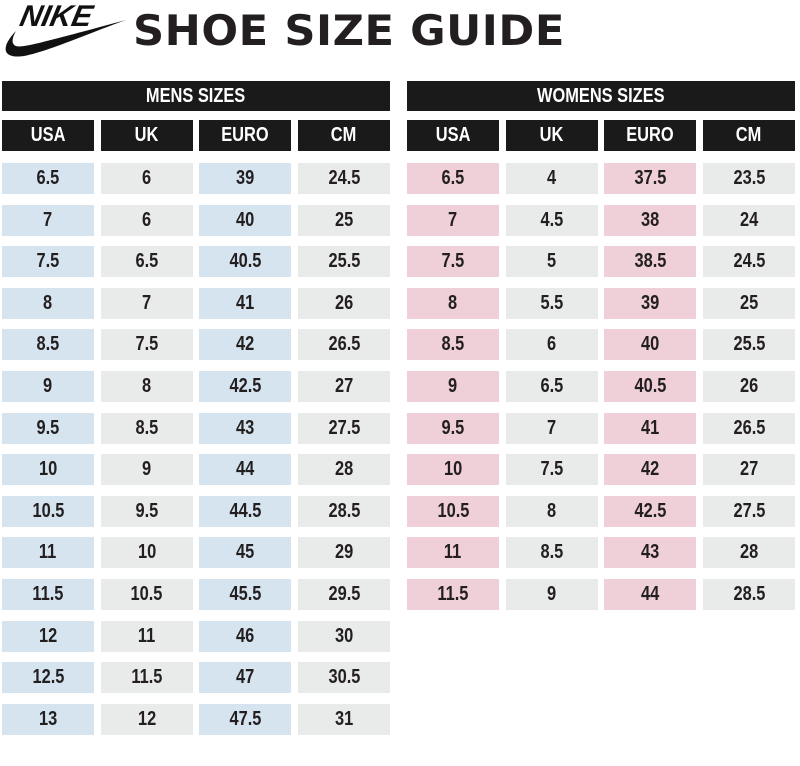  What do you see at coordinates (48, 719) in the screenshot?
I see `cell-usa: 13` at bounding box center [48, 719].